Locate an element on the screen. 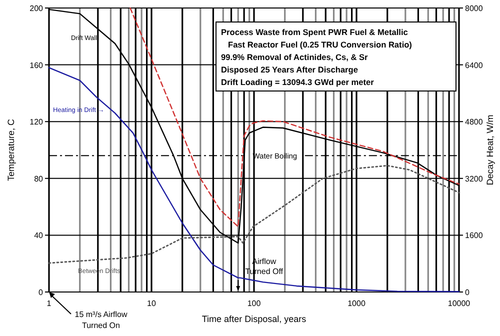 This screenshot has height=336, width=500. x-axis-title: Time after Disposal, years is located at coordinates (254, 319).